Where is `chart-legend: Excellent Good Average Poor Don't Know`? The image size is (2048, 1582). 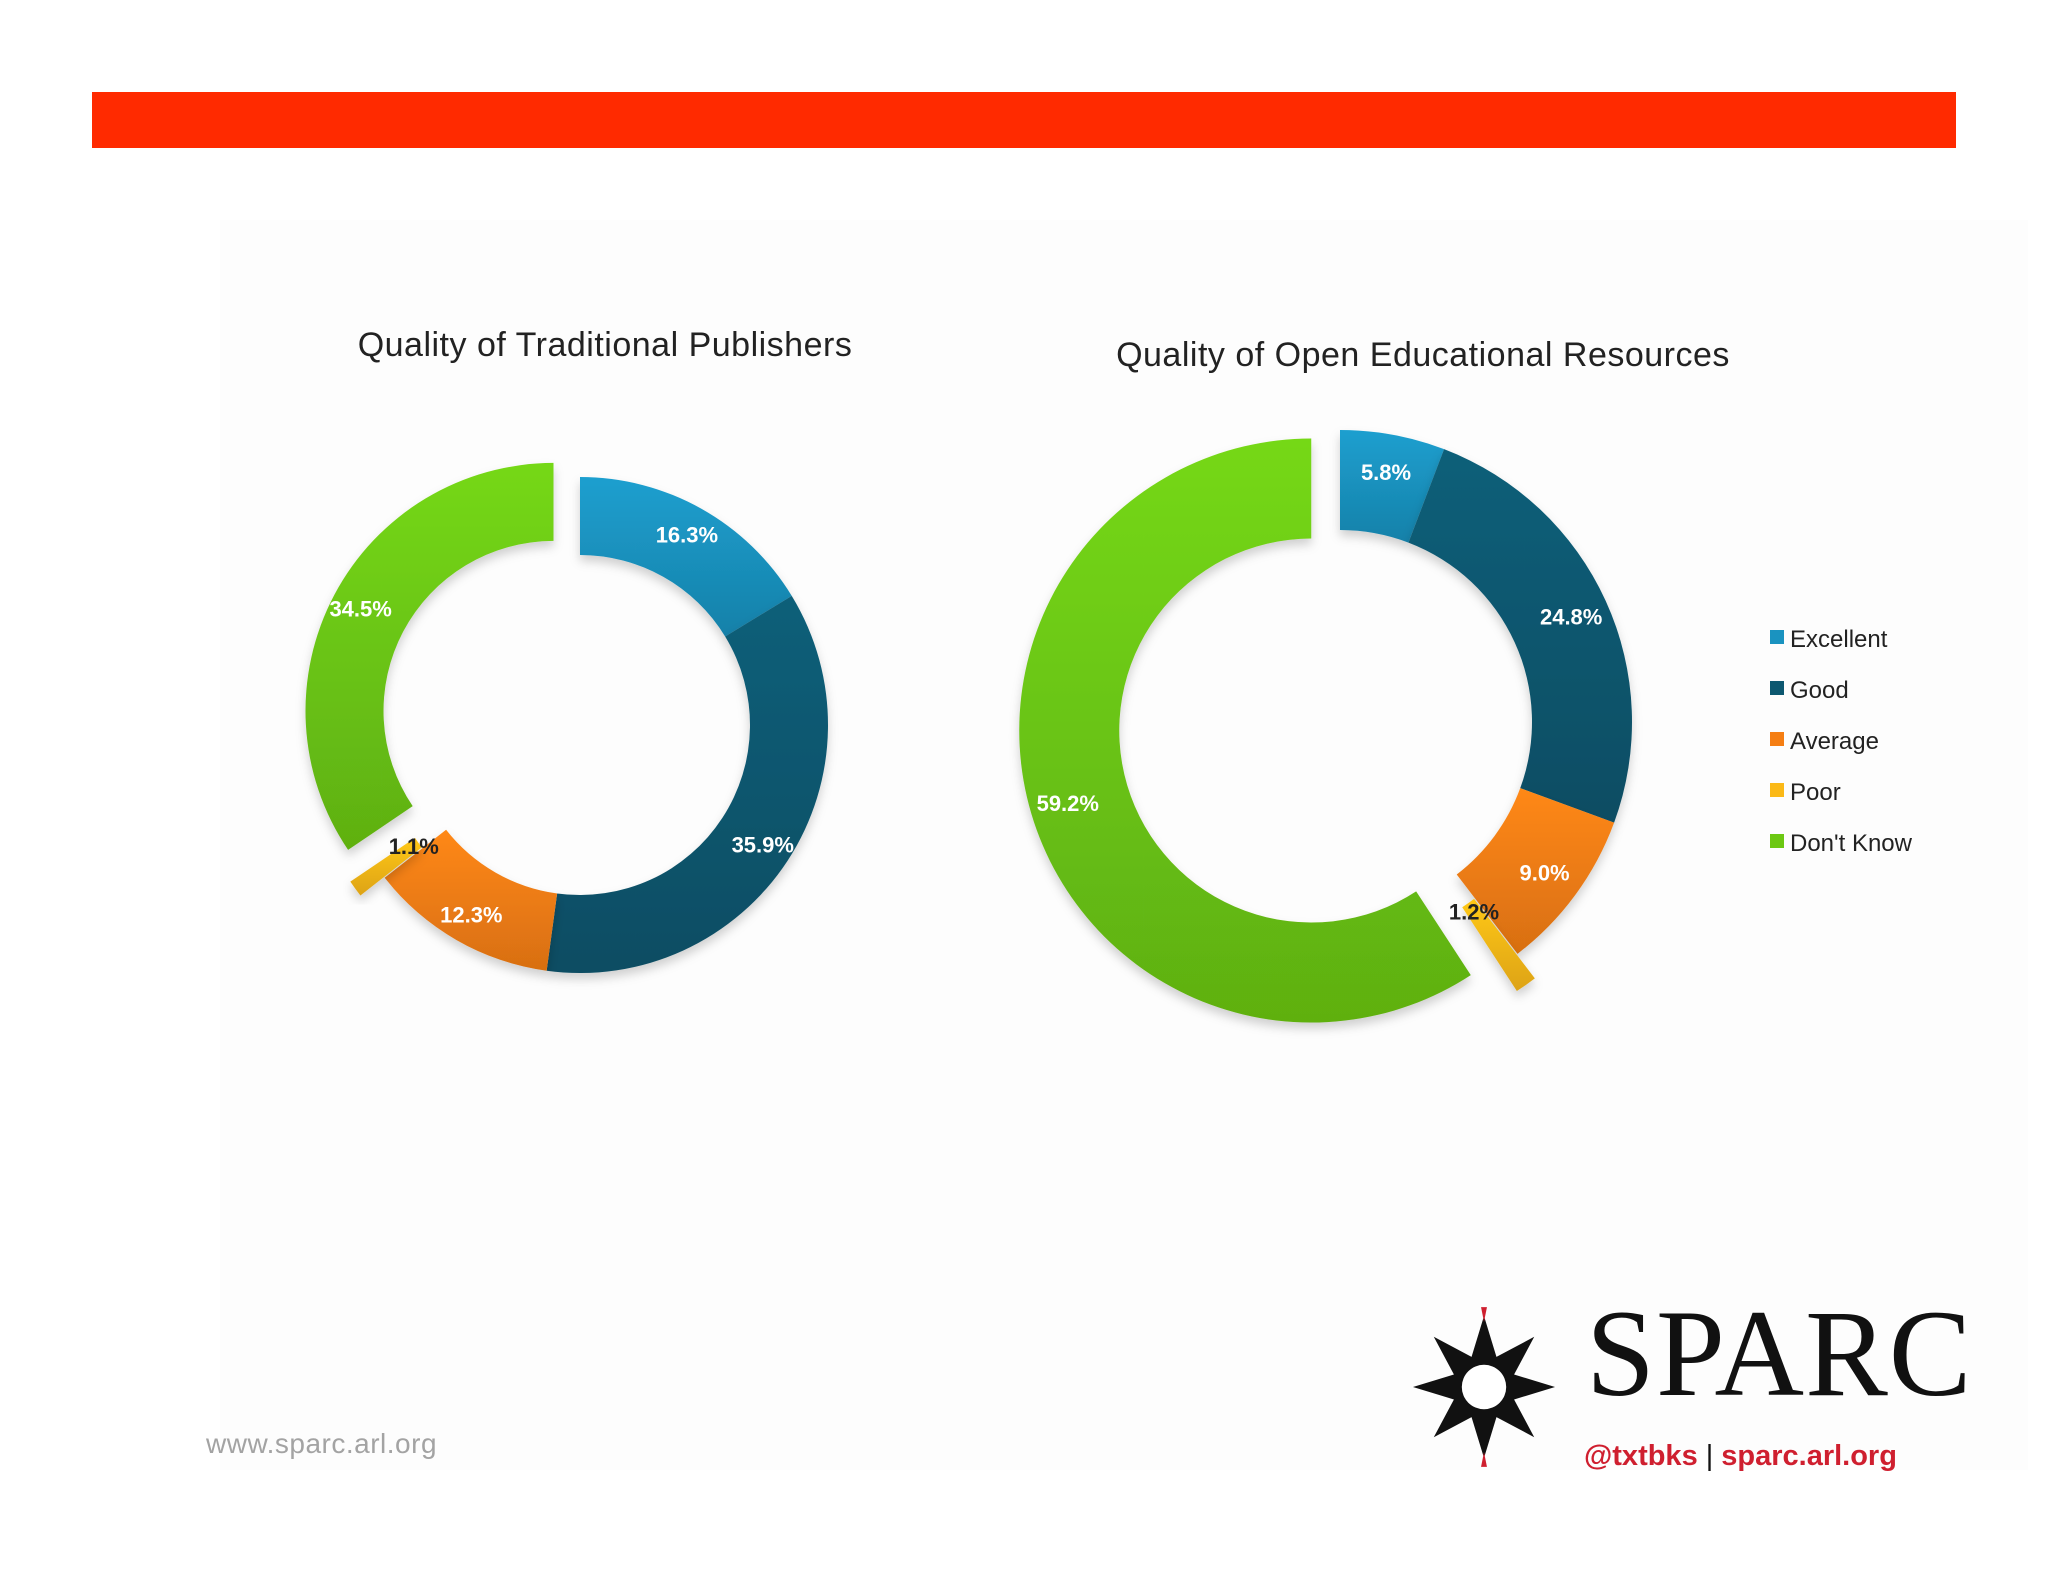 chart-legend: Excellent Good Average Poor Don't Know is located at coordinates (1841, 741).